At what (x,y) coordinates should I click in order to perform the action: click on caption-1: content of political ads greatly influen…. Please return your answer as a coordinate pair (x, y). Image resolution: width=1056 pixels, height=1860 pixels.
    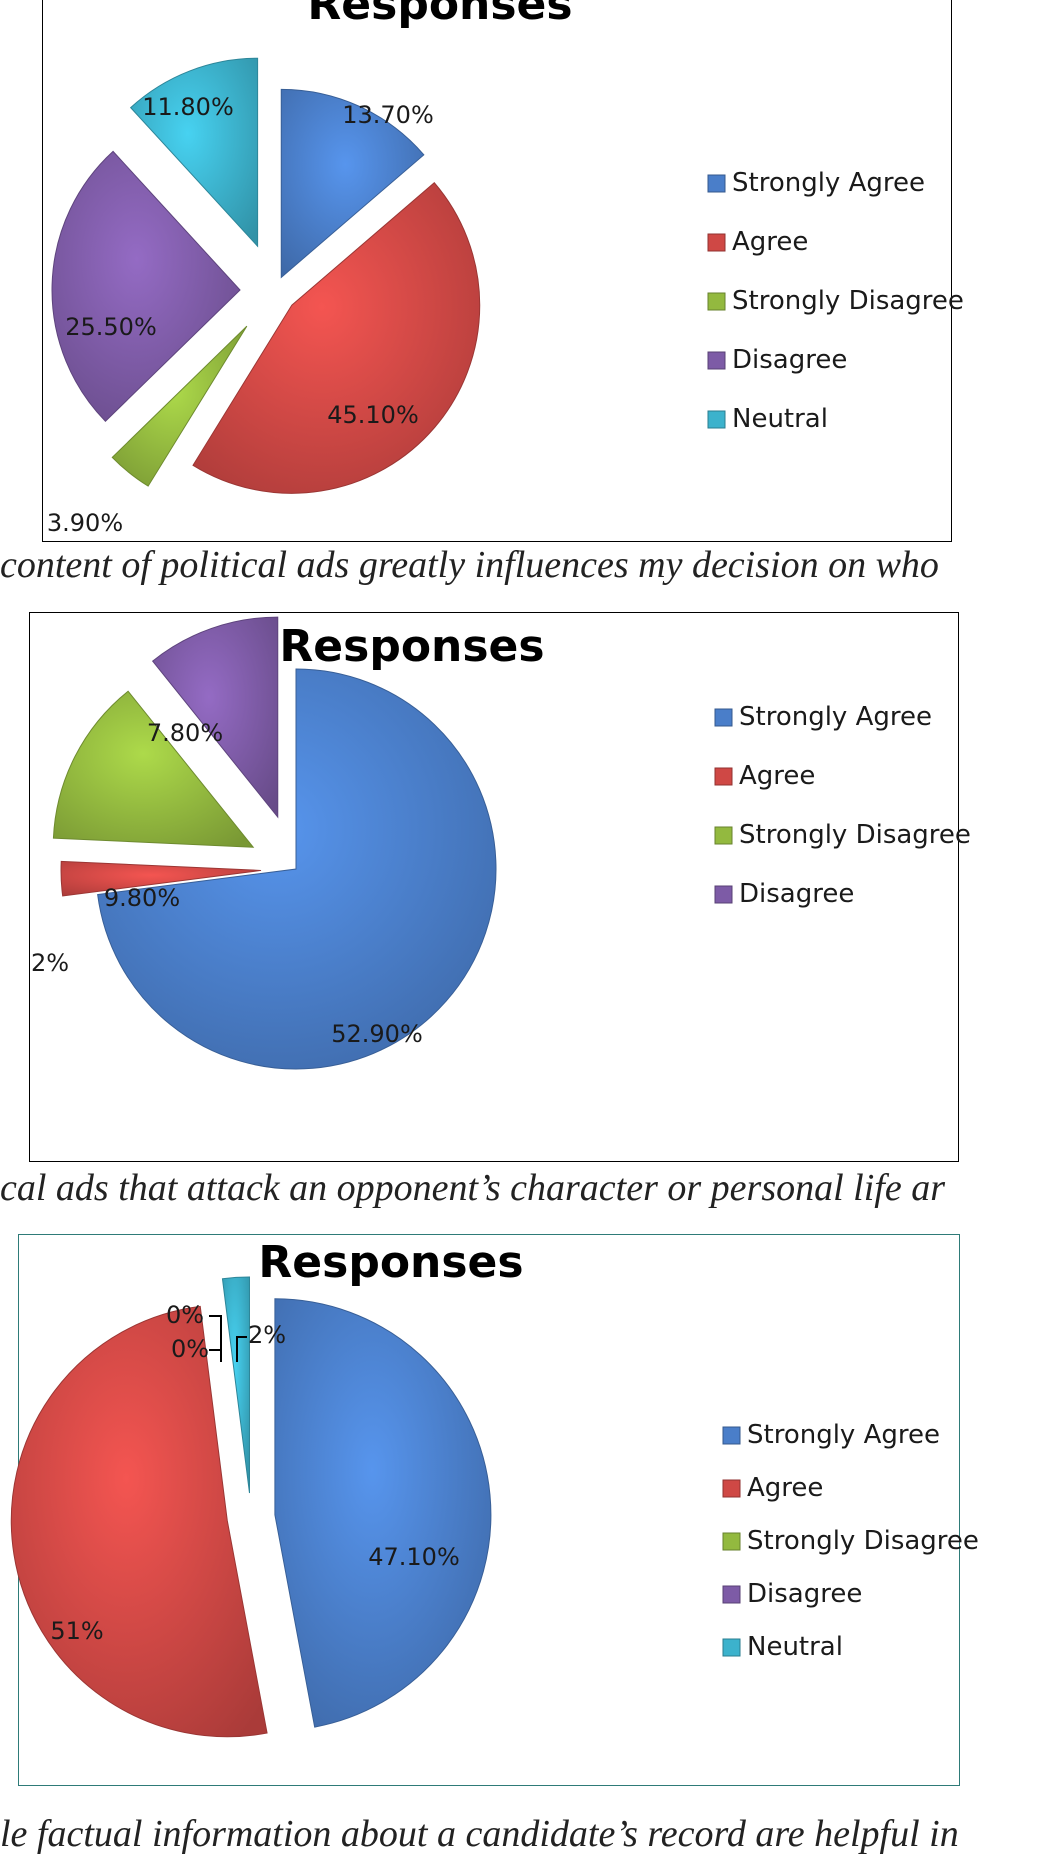
    Looking at the image, I should click on (469, 565).